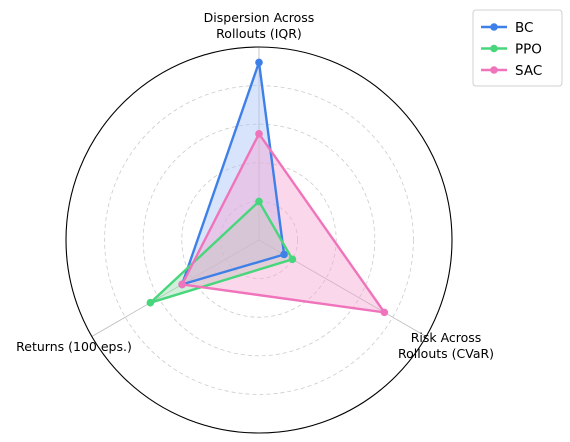 The image size is (570, 442). Describe the element at coordinates (259, 17) in the screenshot. I see `axis-label-line: Dispersion Across` at that location.